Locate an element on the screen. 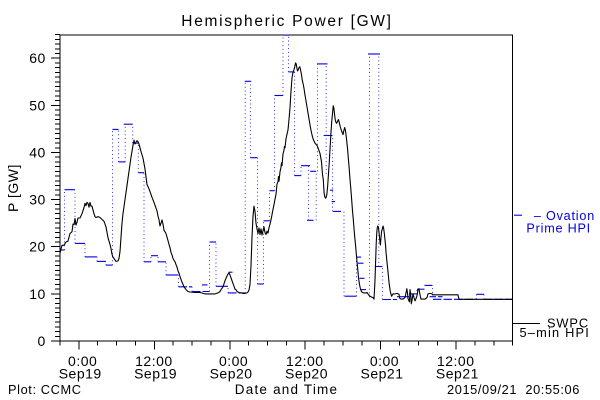  svg-text: 60 is located at coordinates (37, 58).